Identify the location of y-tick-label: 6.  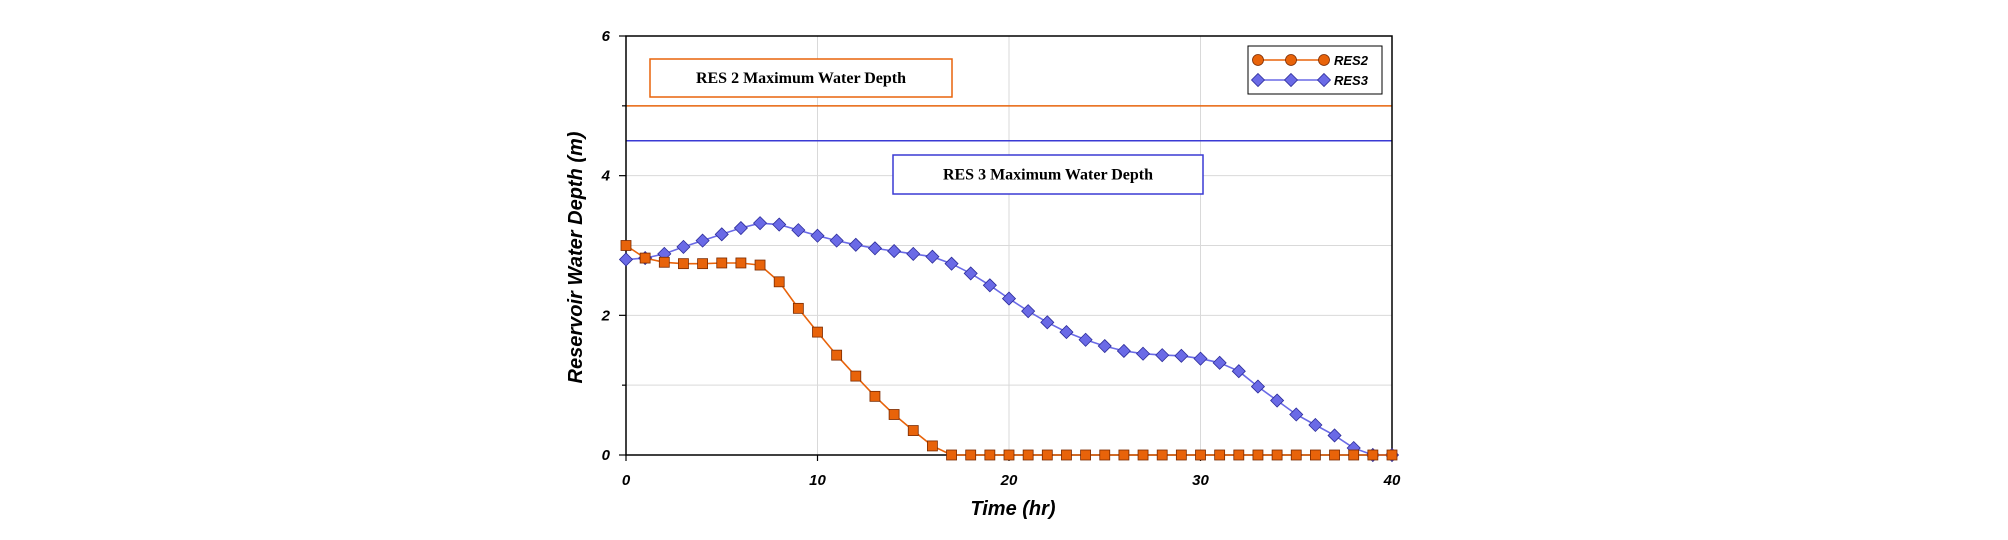
(606, 36).